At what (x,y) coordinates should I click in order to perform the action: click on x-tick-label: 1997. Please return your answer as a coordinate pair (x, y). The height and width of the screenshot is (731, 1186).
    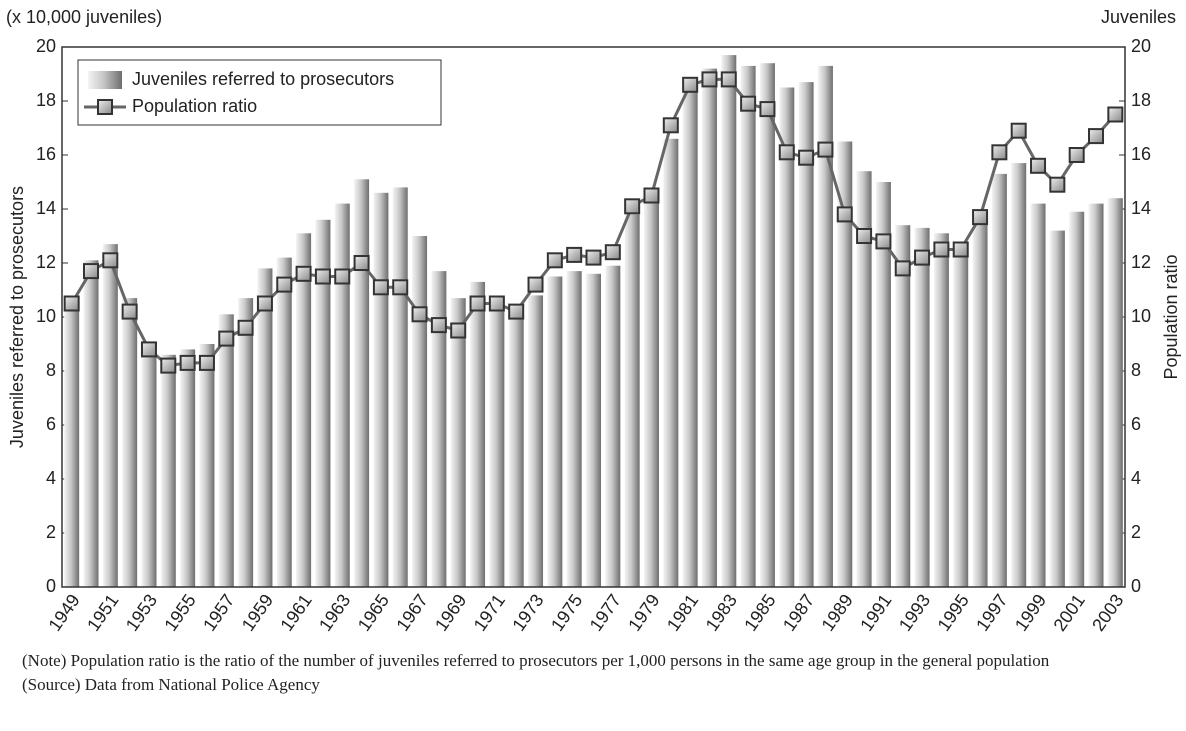
    Looking at the image, I should click on (991, 613).